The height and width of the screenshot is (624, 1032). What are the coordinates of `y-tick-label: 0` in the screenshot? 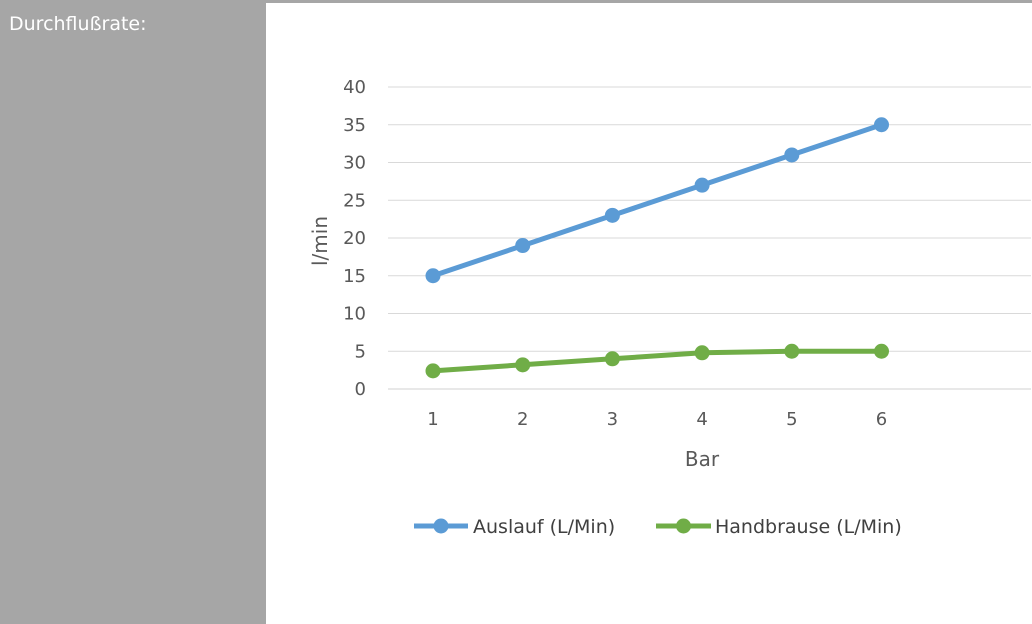 It's located at (360, 389).